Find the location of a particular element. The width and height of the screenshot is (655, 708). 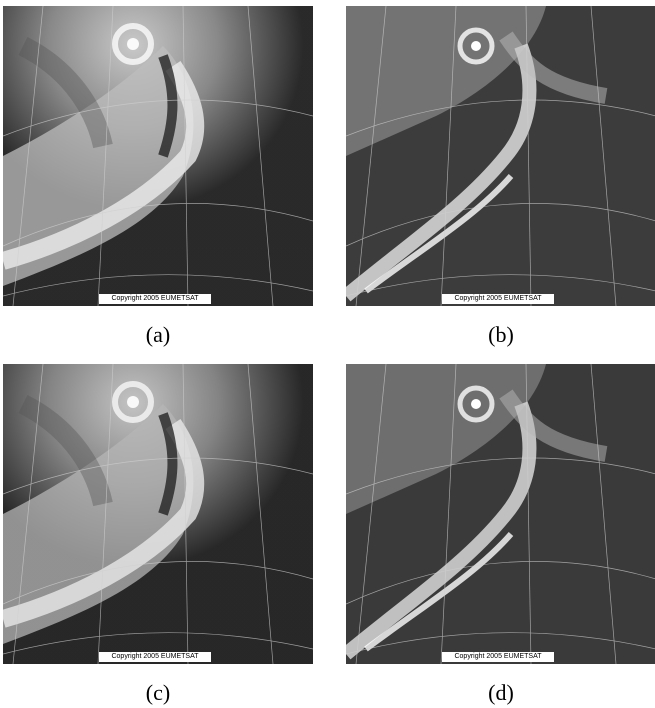

caption-d: (d) is located at coordinates (501, 692).